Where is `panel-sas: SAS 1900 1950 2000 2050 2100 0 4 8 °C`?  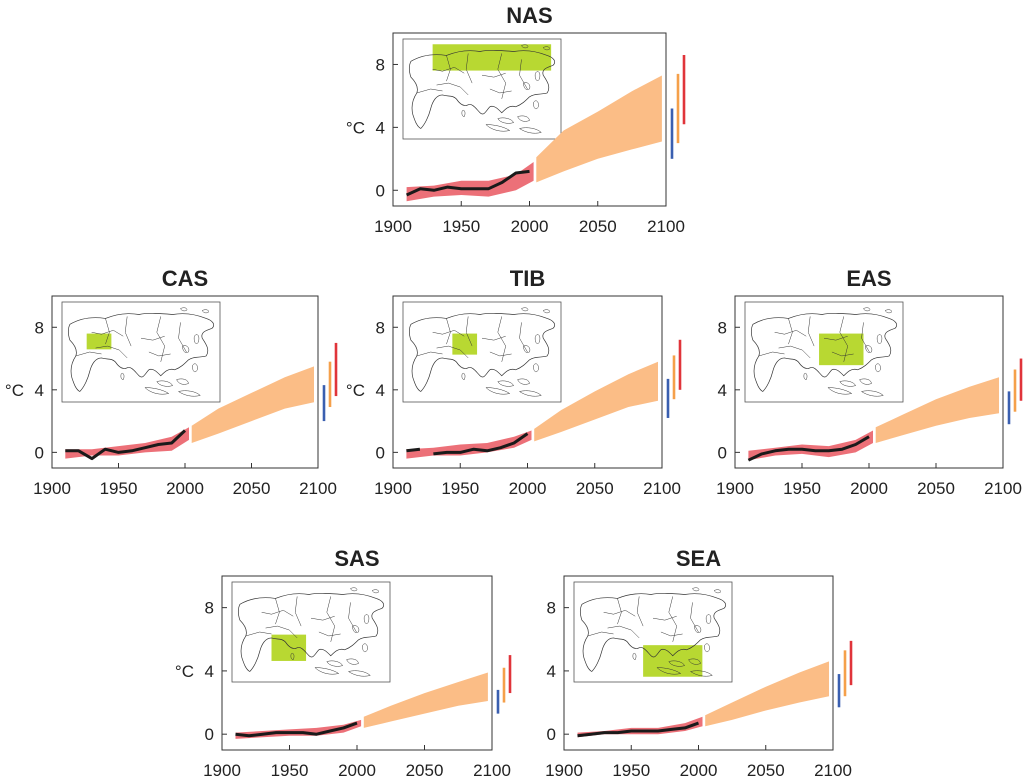
panel-sas: SAS 1900 1950 2000 2050 2100 0 4 8 °C is located at coordinates (343, 663).